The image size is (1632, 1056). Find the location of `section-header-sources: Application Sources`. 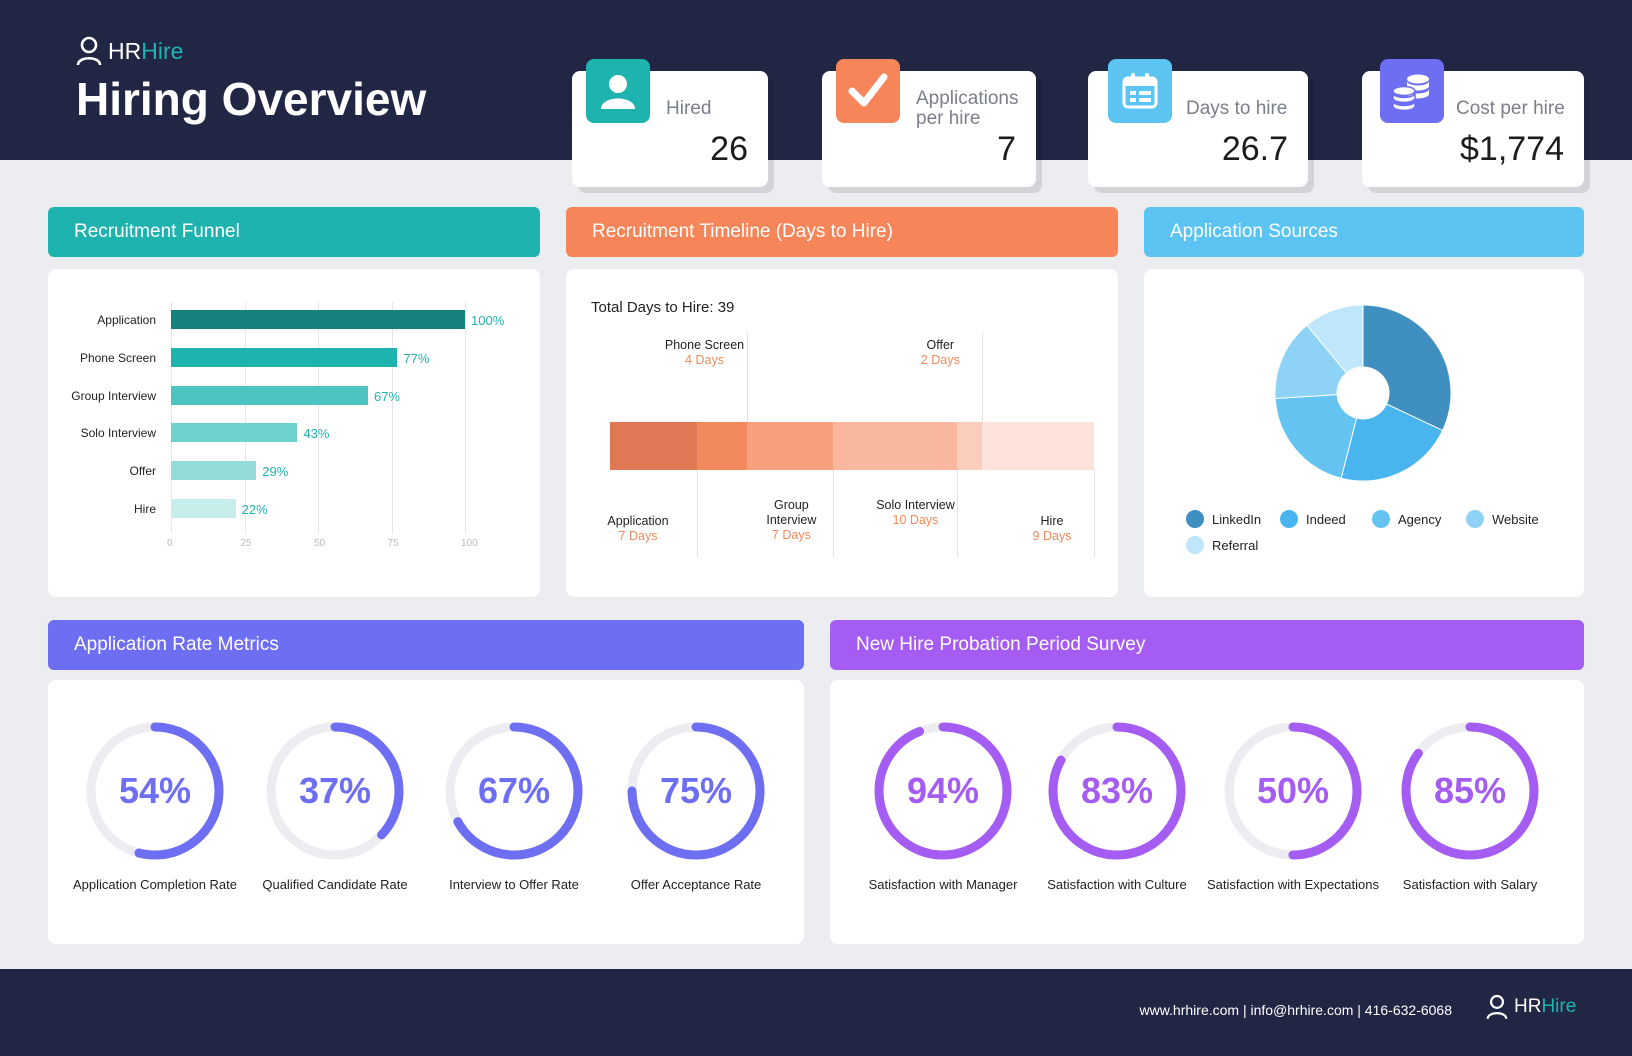

section-header-sources: Application Sources is located at coordinates (1364, 232).